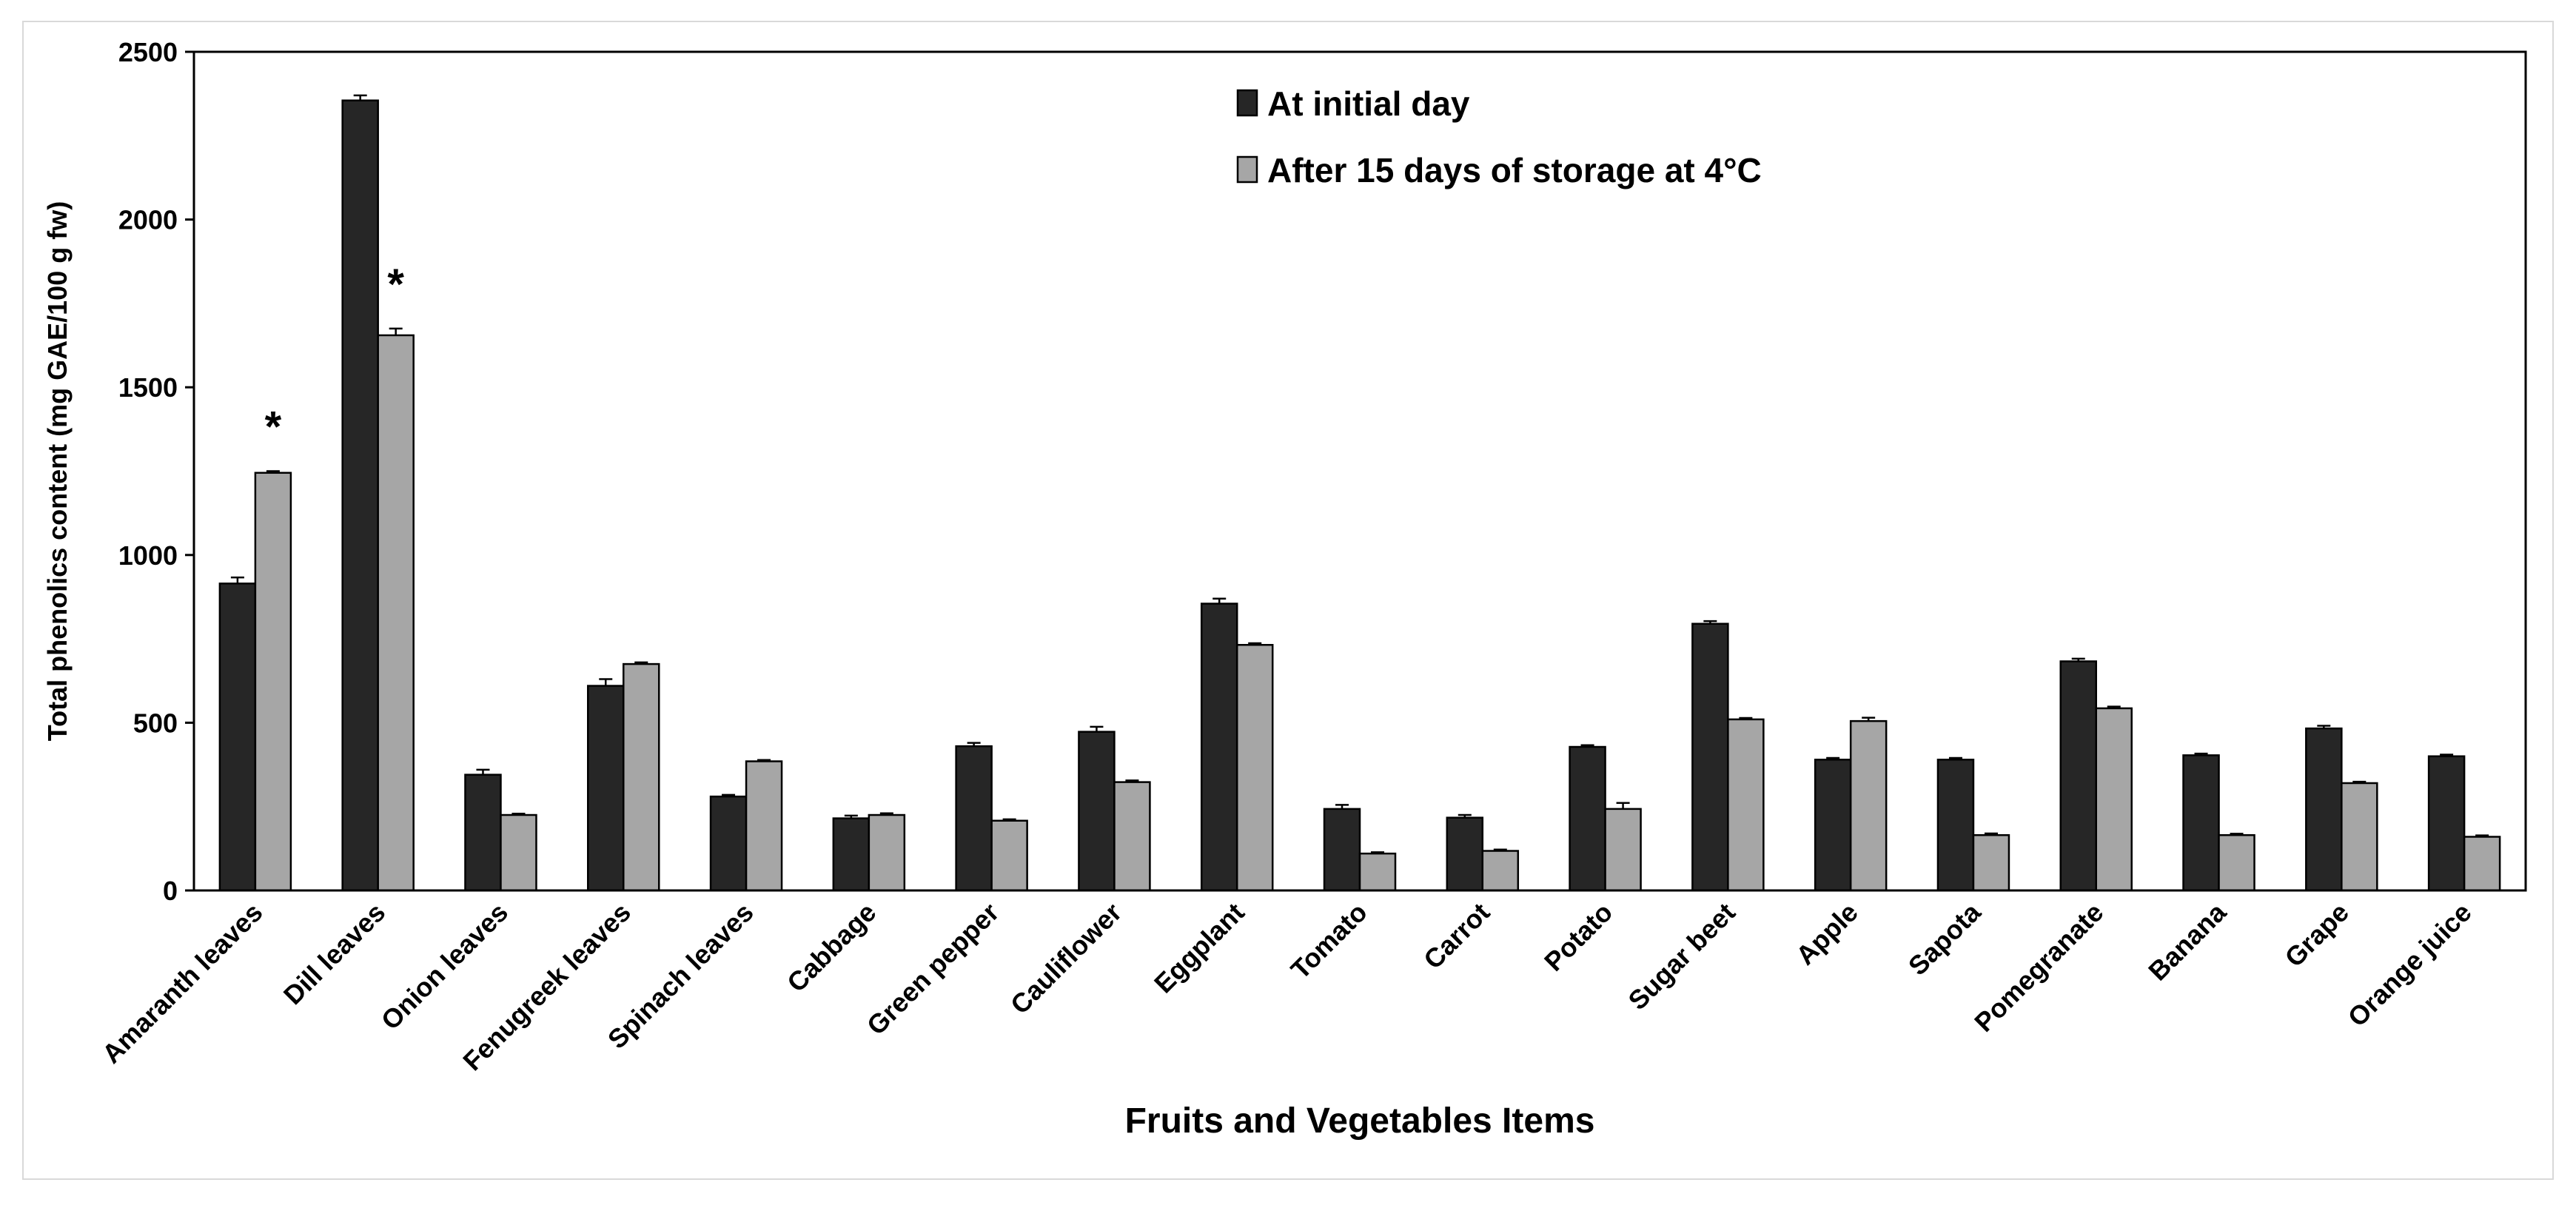 The image size is (2576, 1208). What do you see at coordinates (2187, 941) in the screenshot?
I see `x-category-label: Banana` at bounding box center [2187, 941].